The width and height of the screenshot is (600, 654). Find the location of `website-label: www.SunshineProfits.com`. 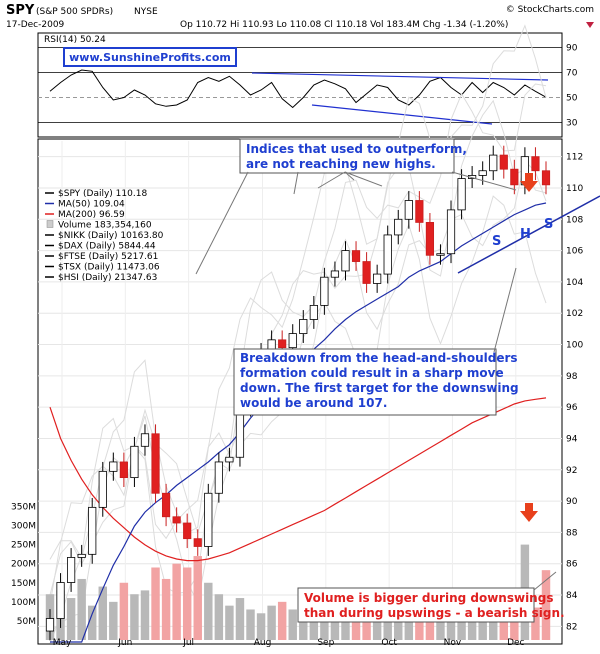

website-label: www.SunshineProfits.com is located at coordinates (150, 57).